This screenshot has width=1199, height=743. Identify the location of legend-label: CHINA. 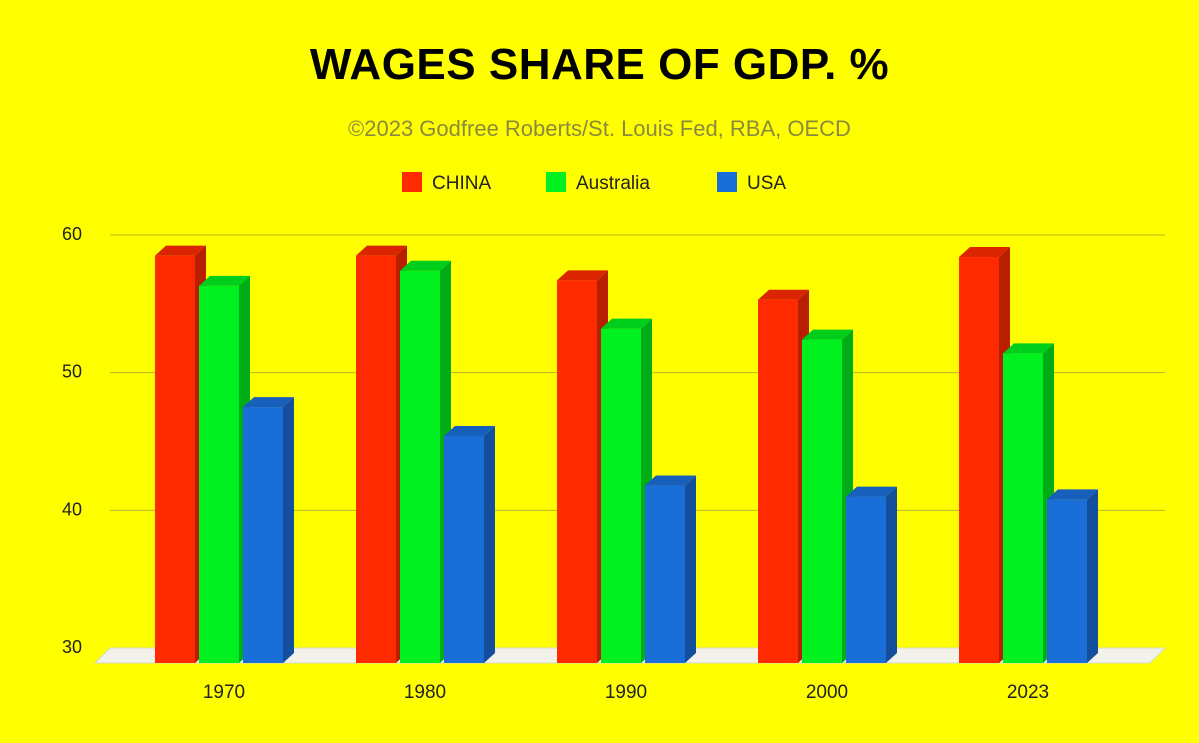
(461, 183).